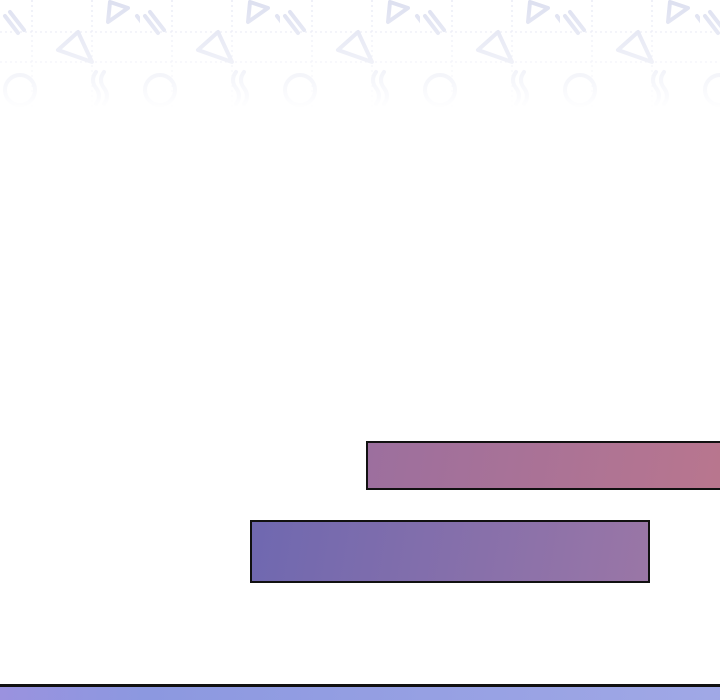  I want to click on bottom-comic-panel, so click(360, 692).